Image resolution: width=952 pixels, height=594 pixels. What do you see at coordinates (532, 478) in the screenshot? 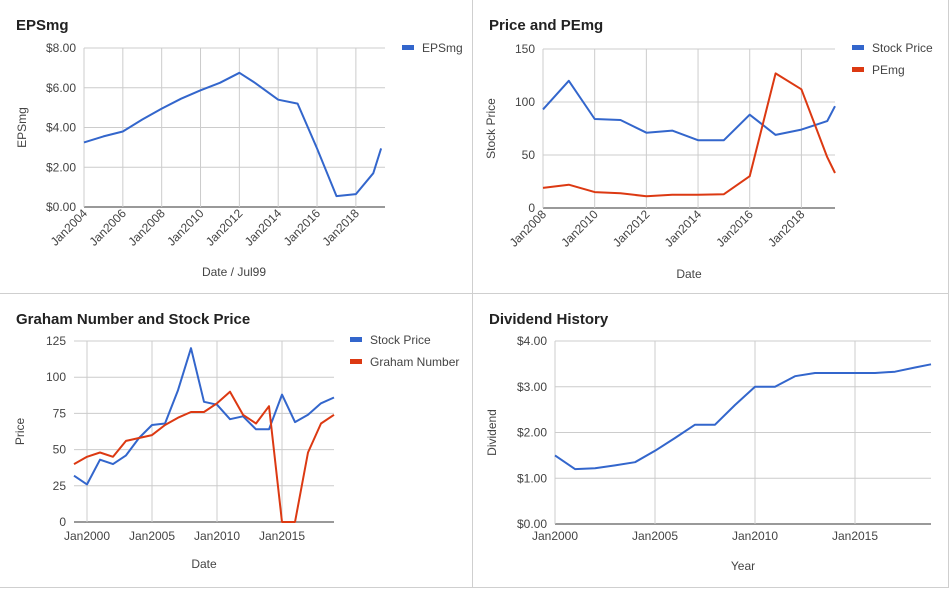
I see `y-tick-label: $1.00` at bounding box center [532, 478].